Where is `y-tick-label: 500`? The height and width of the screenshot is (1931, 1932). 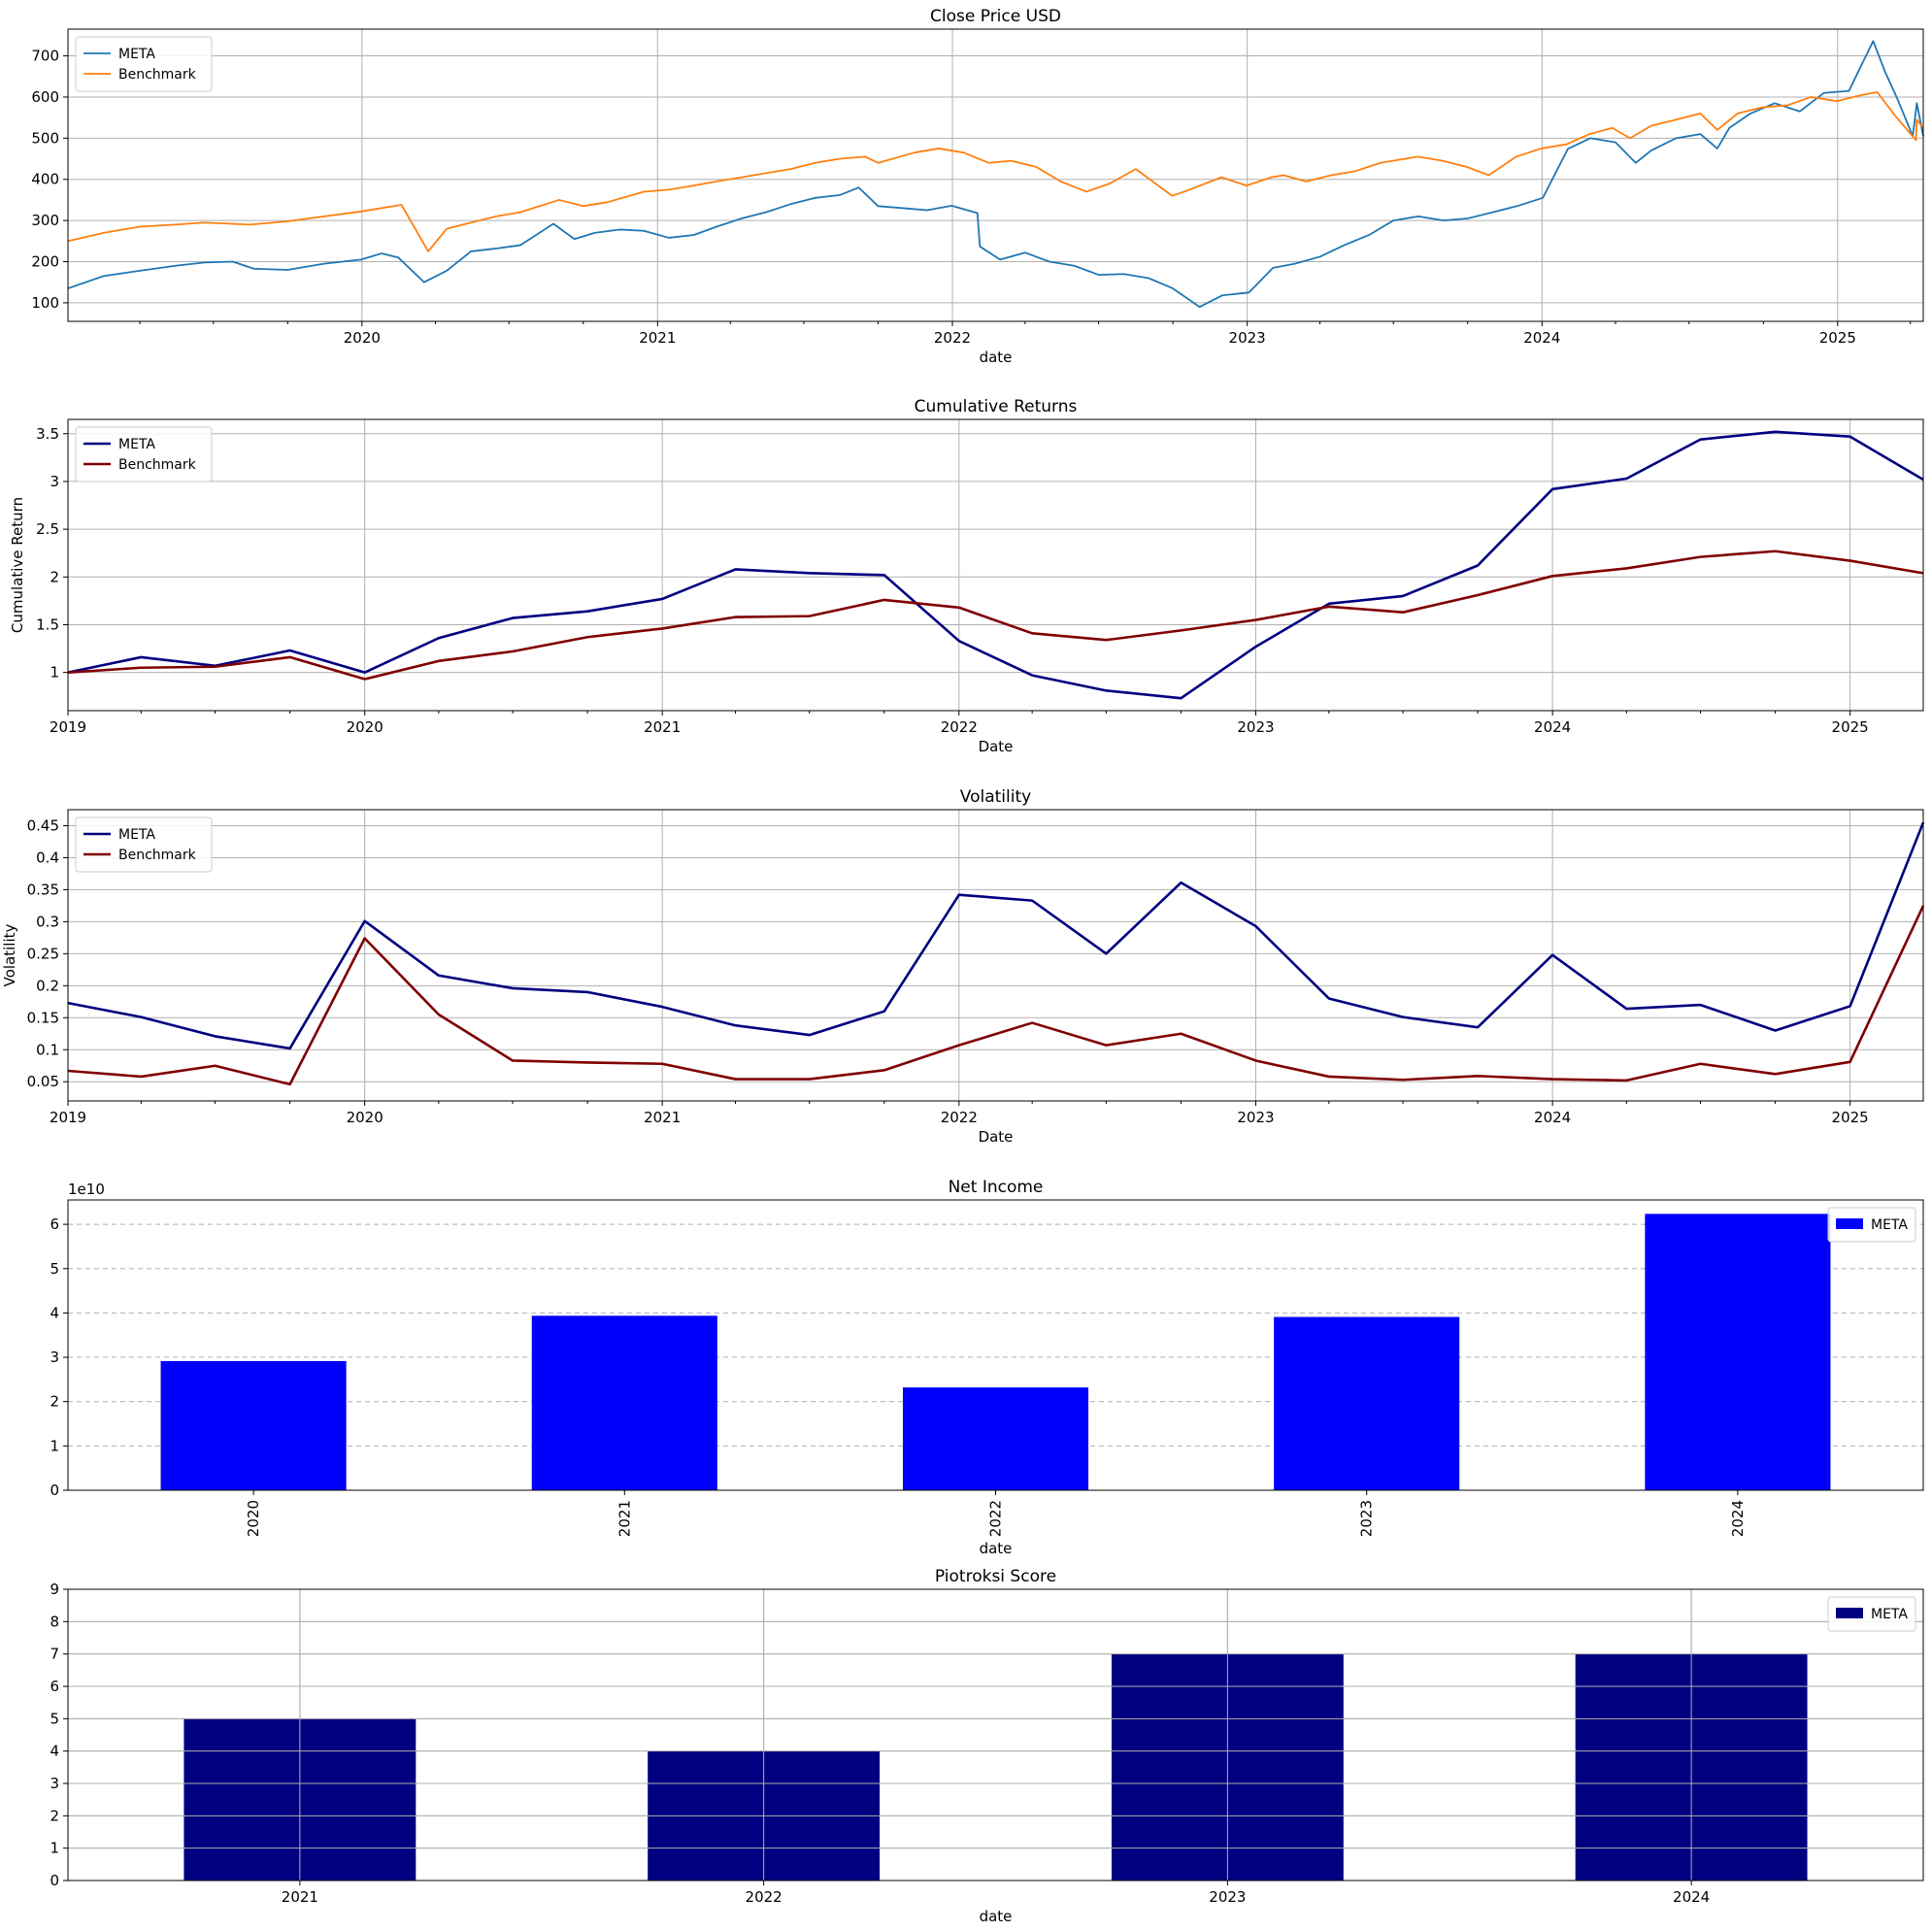
y-tick-label: 500 is located at coordinates (45, 138).